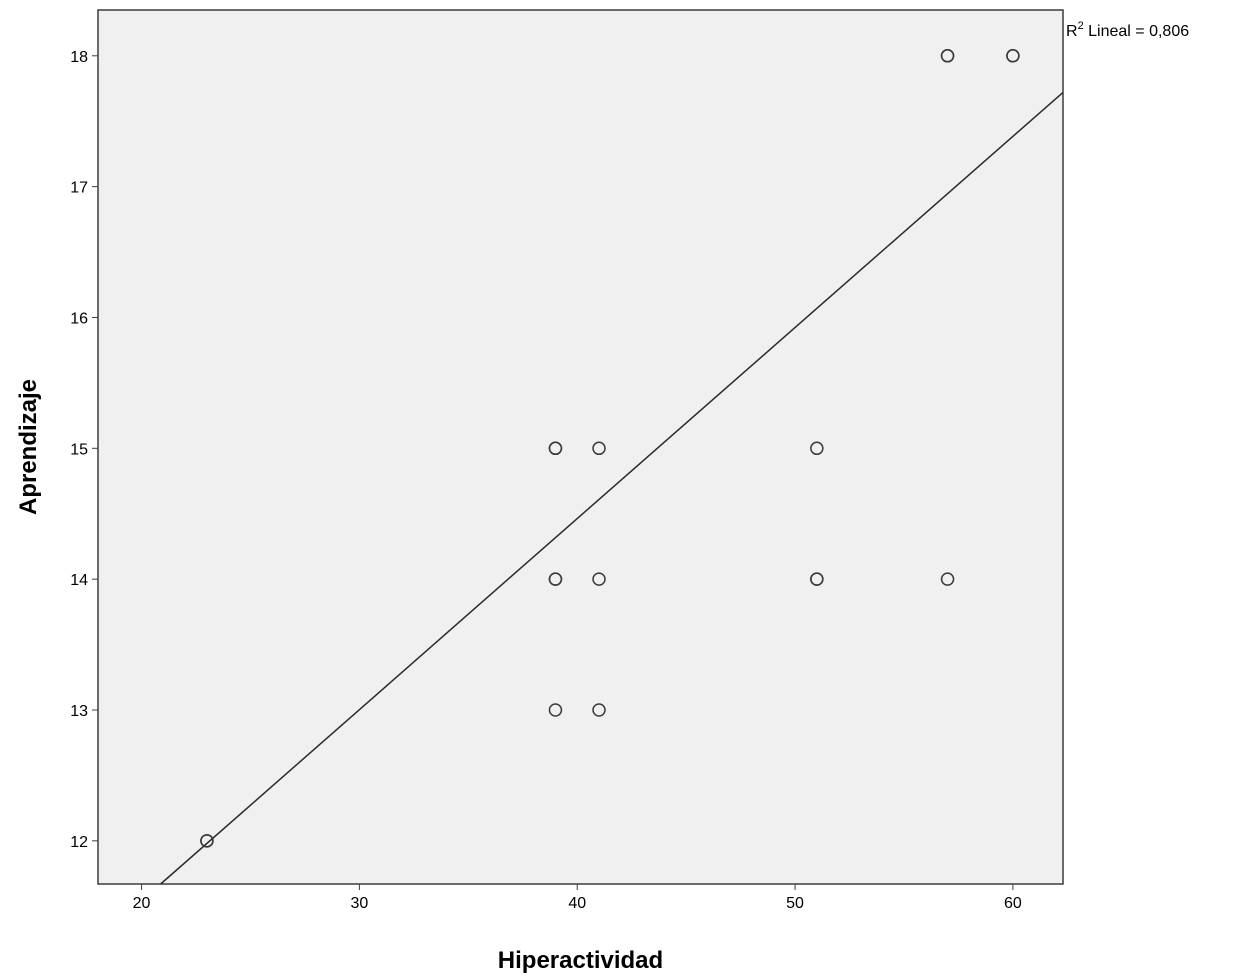 The image size is (1248, 980). I want to click on x-tick-label: 30, so click(360, 903).